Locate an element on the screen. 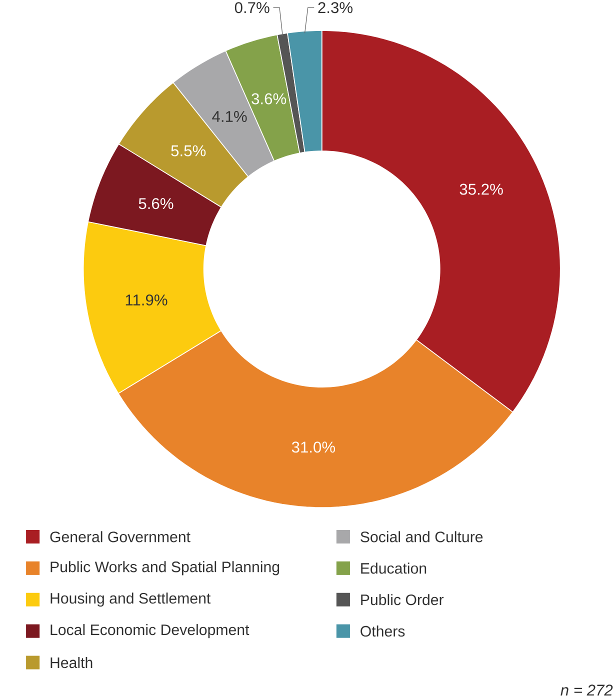 The image size is (616, 699). data-label: 0.7% is located at coordinates (252, 8).